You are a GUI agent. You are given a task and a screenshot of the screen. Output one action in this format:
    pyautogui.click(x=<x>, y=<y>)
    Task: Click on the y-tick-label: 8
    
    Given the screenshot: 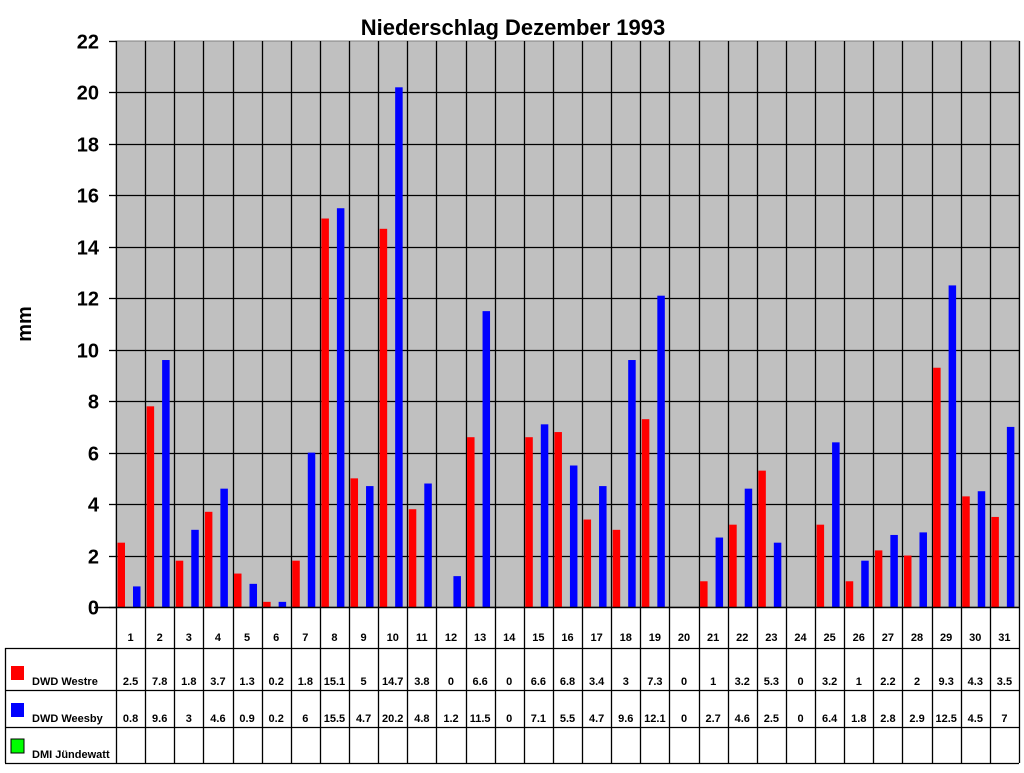 What is the action you would take?
    pyautogui.click(x=93, y=403)
    